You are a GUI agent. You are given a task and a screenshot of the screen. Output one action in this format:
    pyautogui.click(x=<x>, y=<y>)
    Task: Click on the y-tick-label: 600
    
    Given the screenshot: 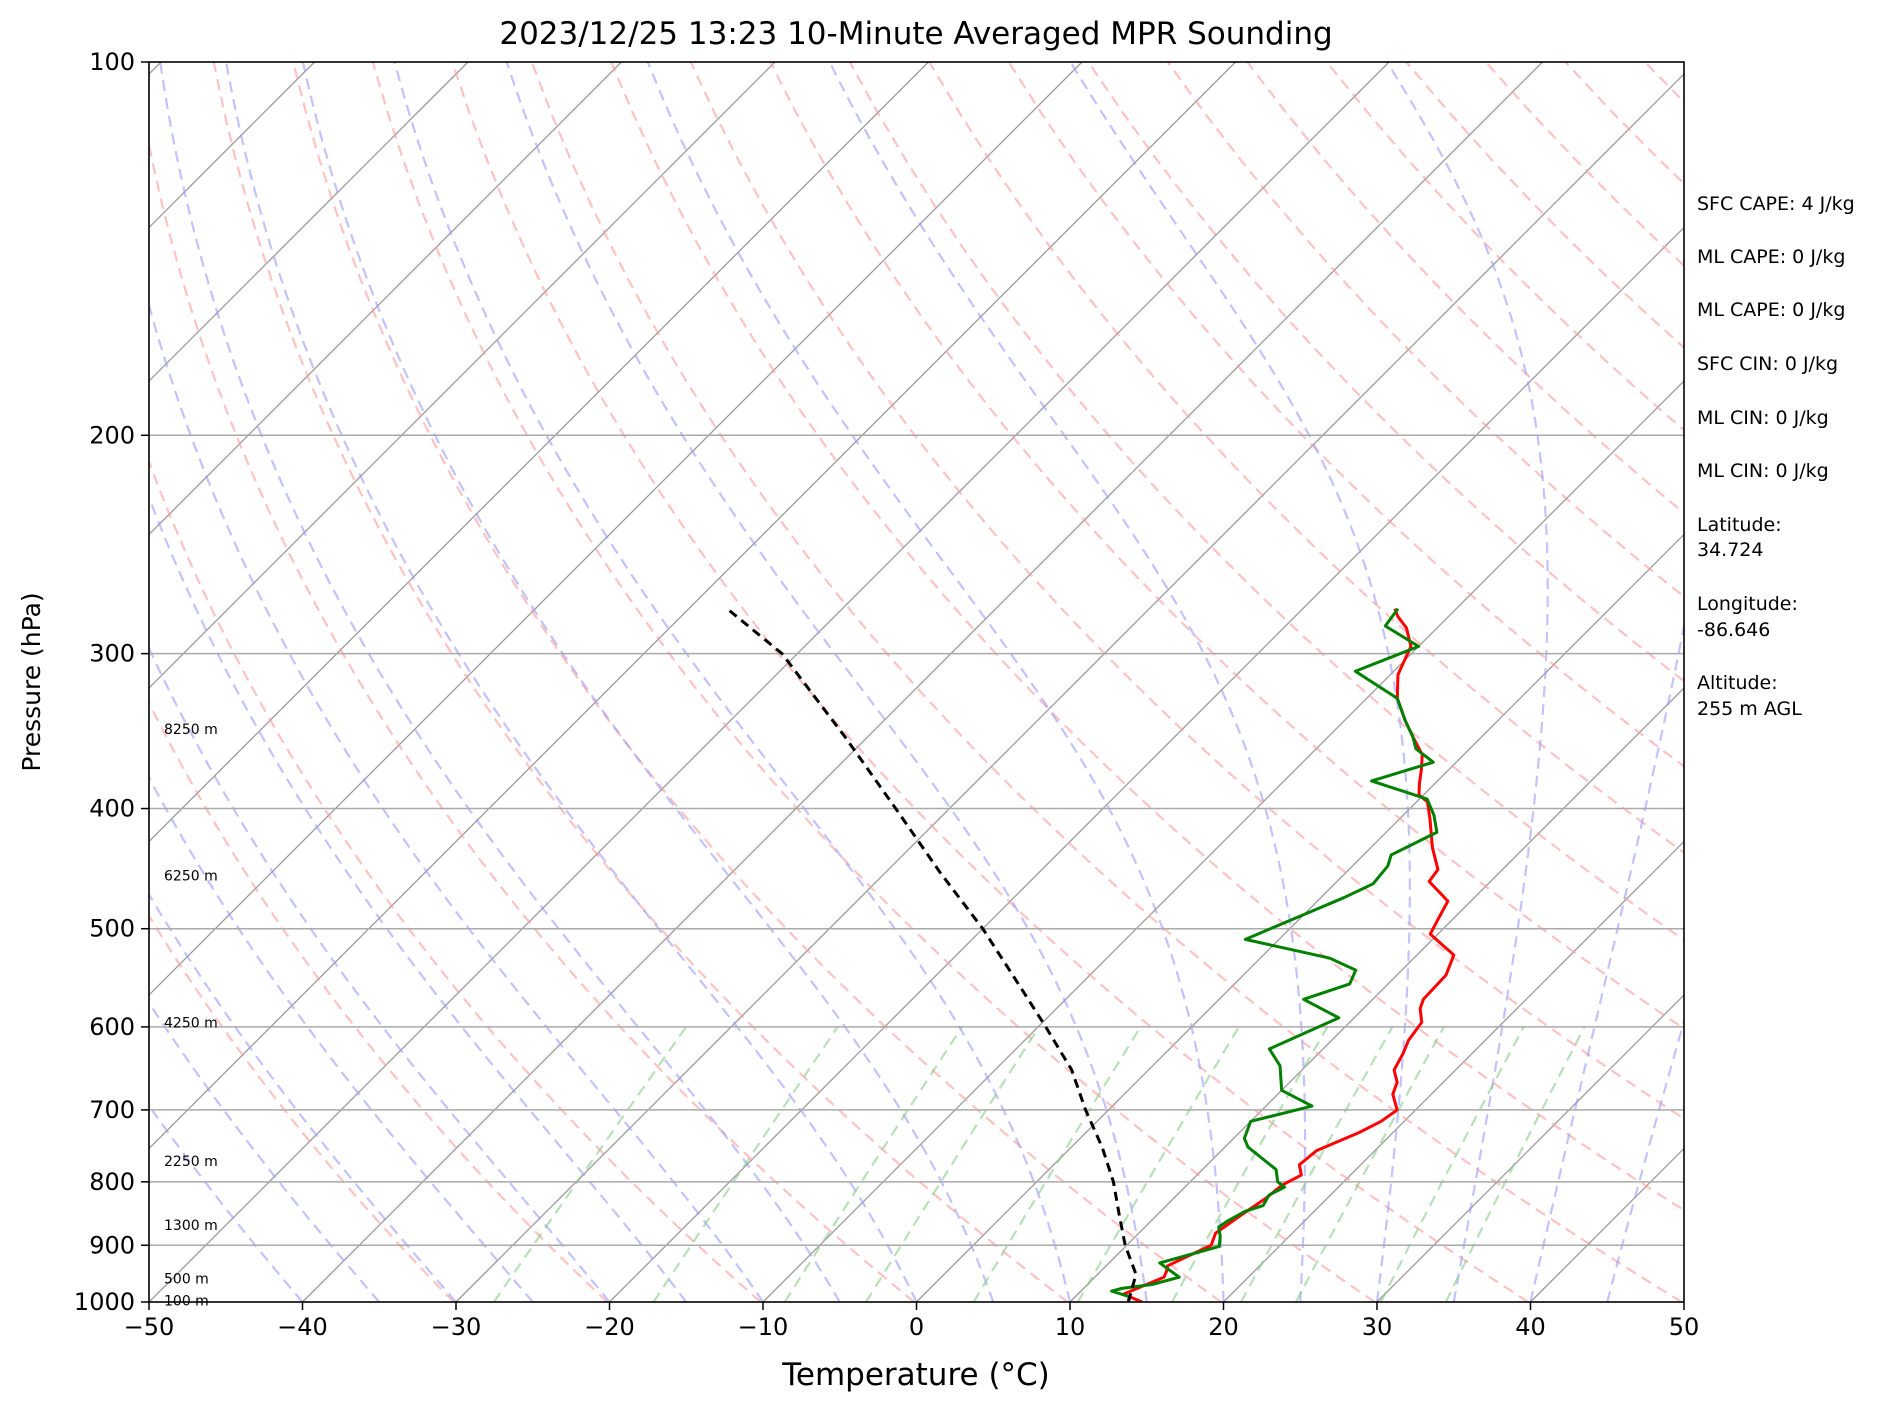 What is the action you would take?
    pyautogui.click(x=112, y=1027)
    